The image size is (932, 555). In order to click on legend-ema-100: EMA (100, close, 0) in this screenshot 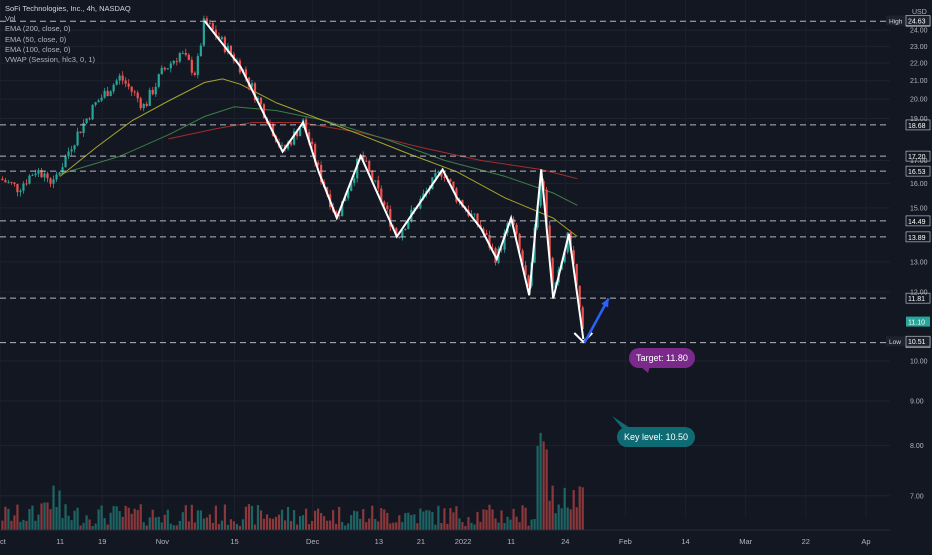, I will do `click(38, 49)`.